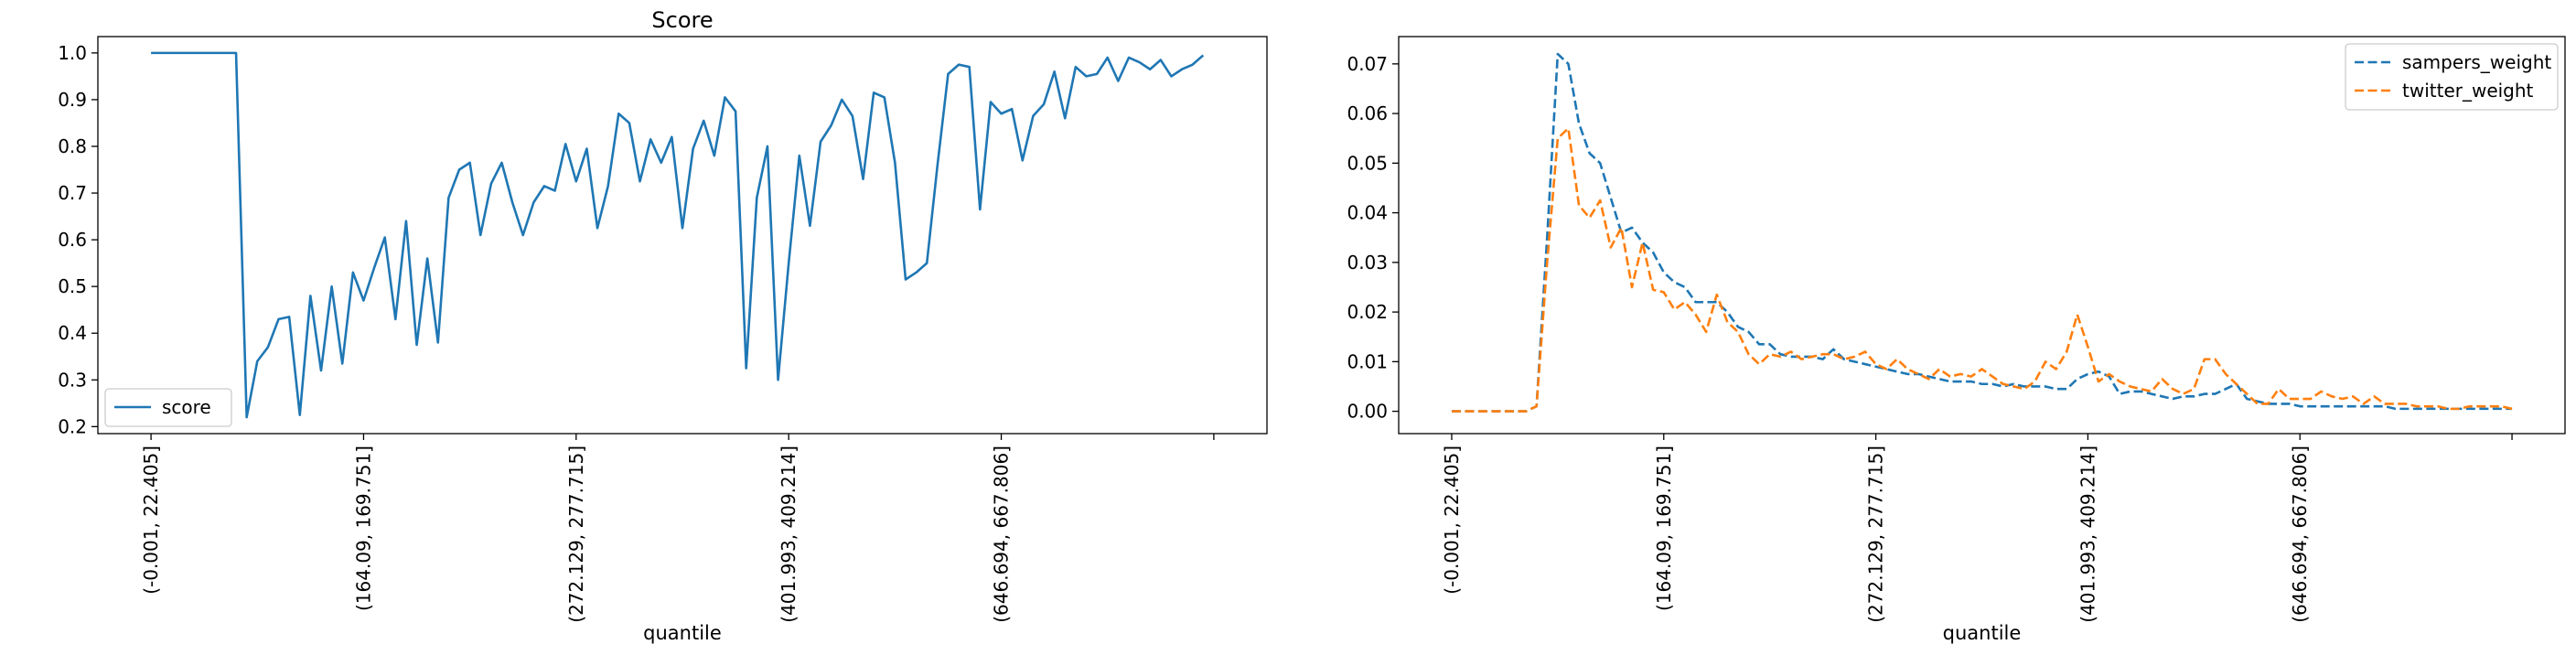 The width and height of the screenshot is (2576, 655). Describe the element at coordinates (682, 20) in the screenshot. I see `chart-title: Score` at that location.